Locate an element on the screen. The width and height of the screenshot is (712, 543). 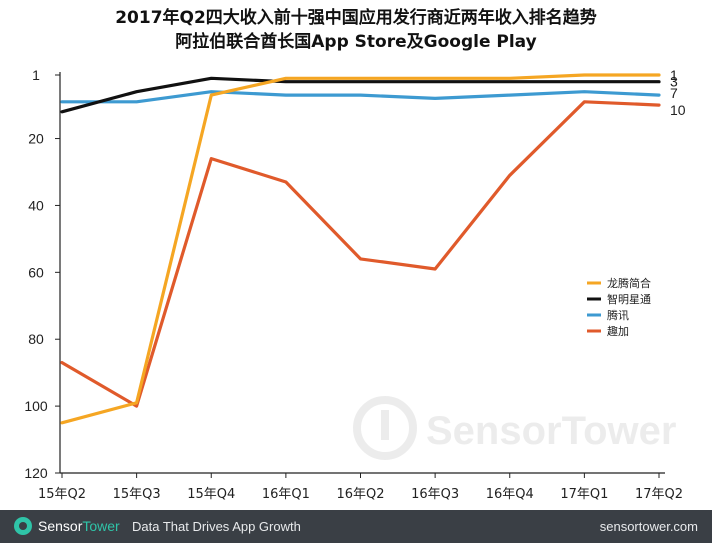
series-end-label: 7 is located at coordinates (674, 93).